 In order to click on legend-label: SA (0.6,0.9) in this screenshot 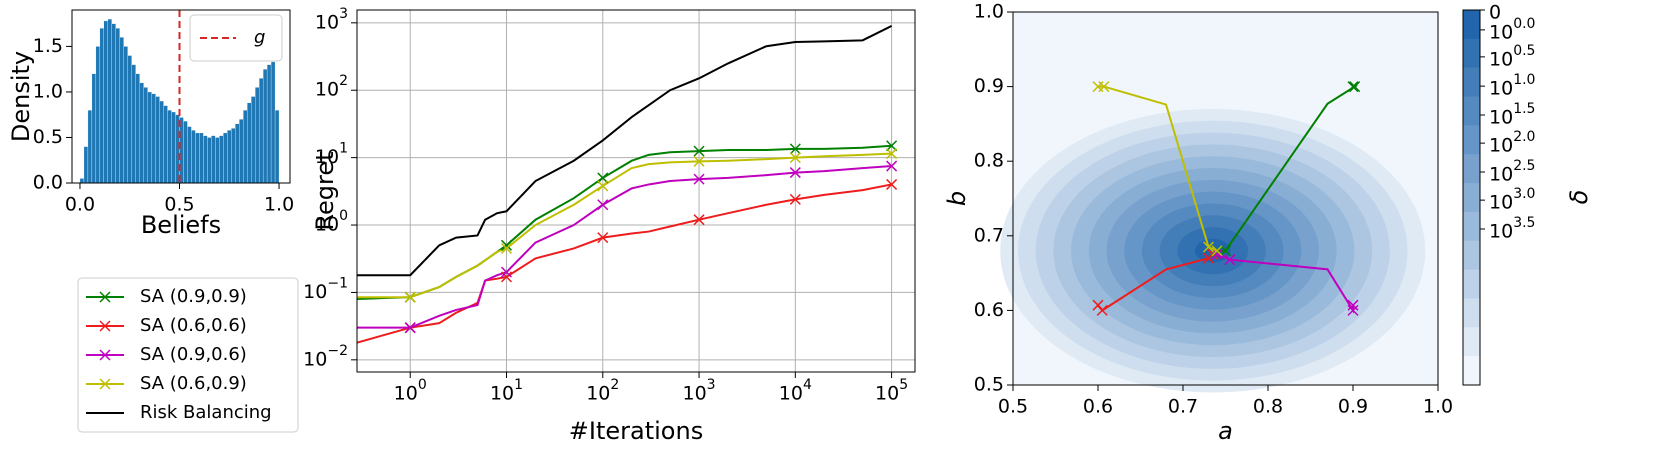, I will do `click(193, 383)`.